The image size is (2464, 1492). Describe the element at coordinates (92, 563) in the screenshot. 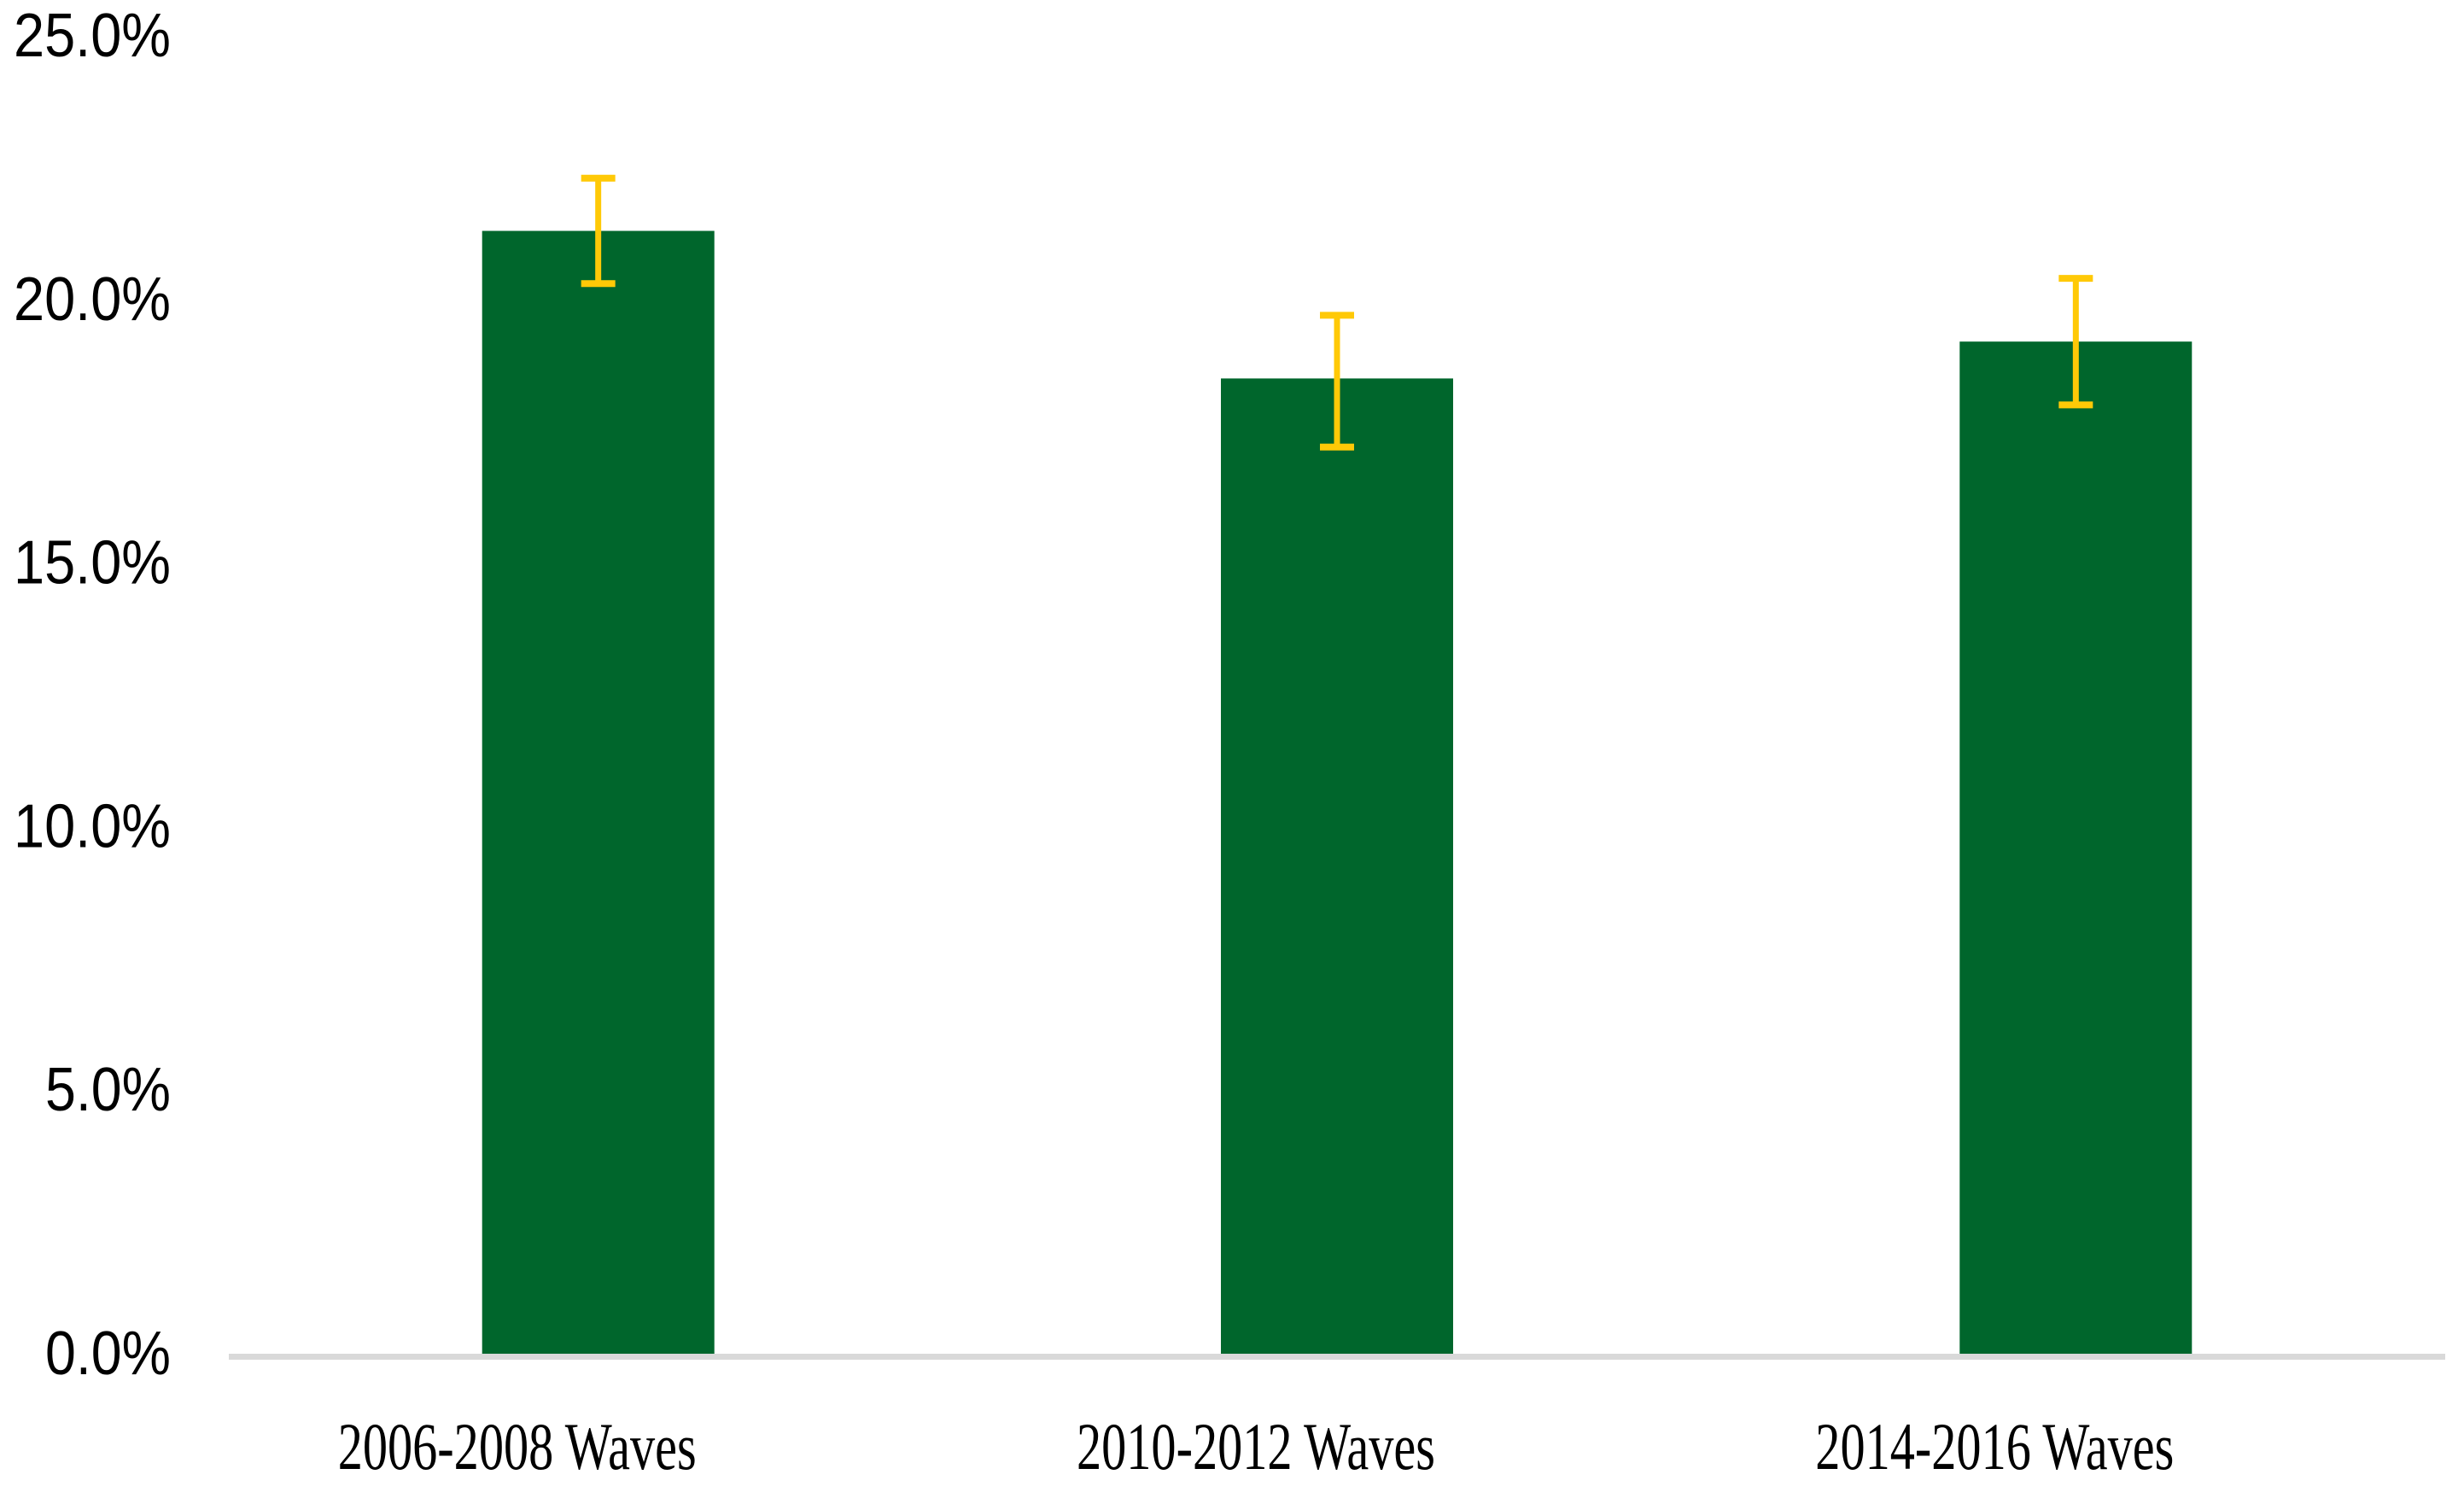

I see `y-axis-tick-label: 15.0%` at that location.